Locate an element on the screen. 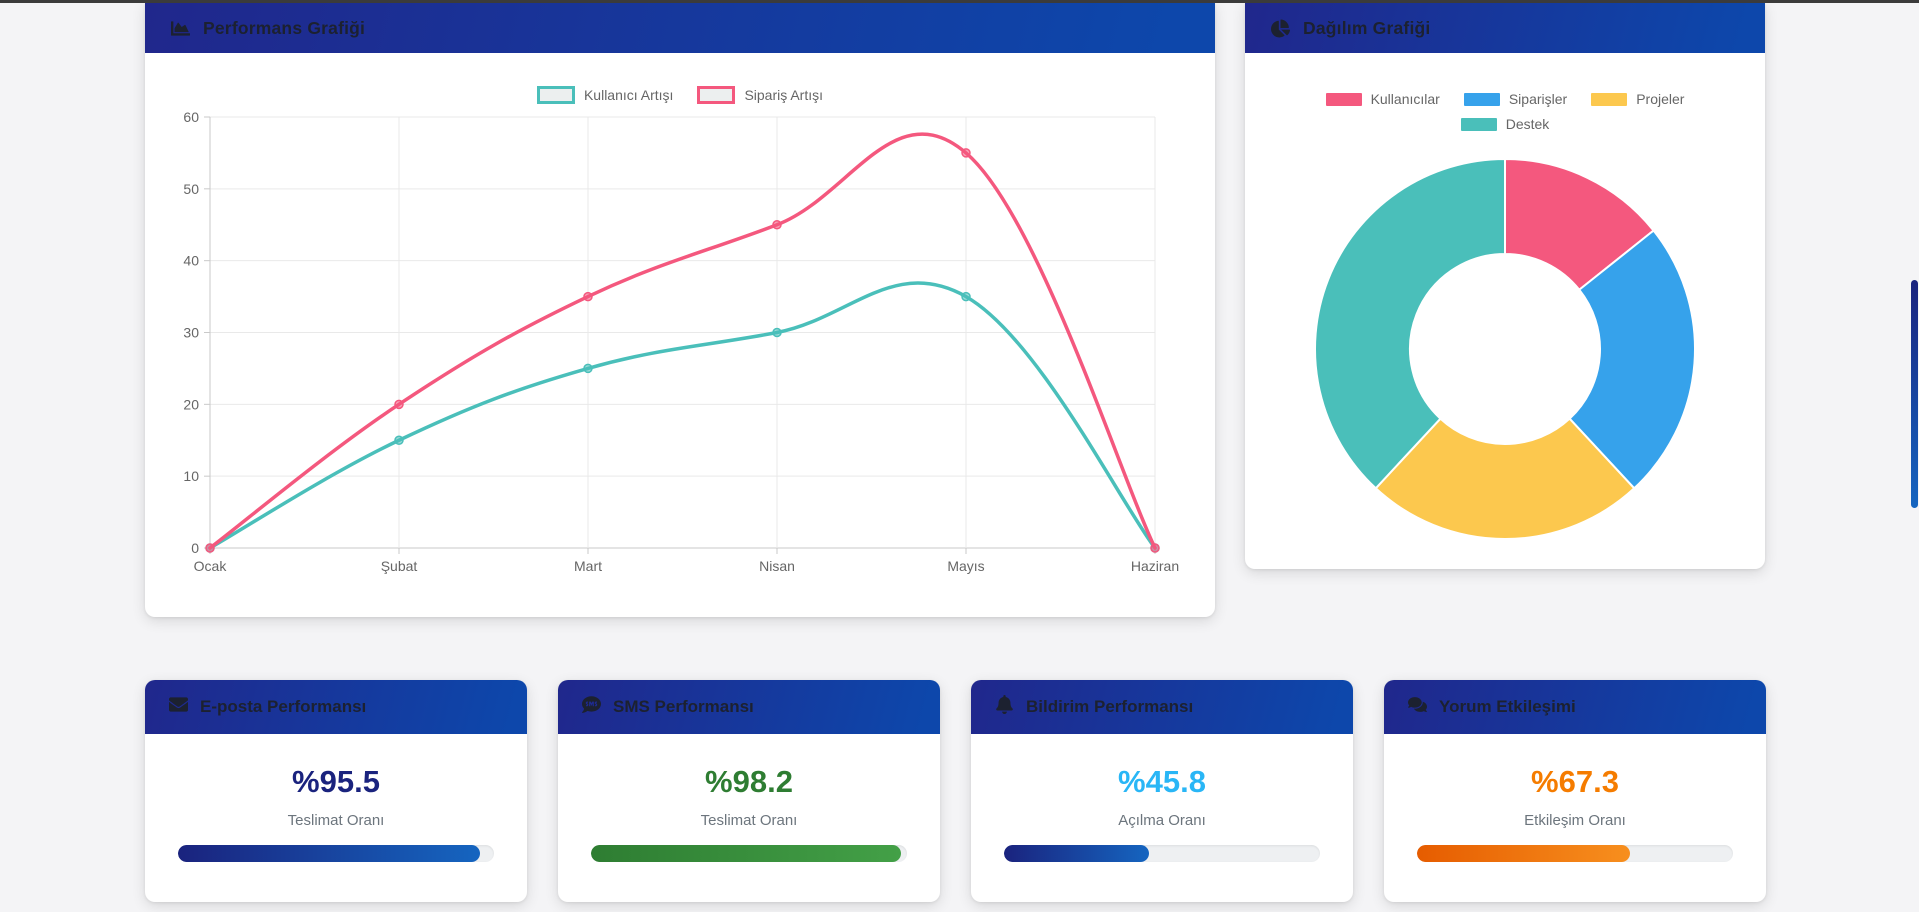  legend-label: Siparişler is located at coordinates (1538, 99).